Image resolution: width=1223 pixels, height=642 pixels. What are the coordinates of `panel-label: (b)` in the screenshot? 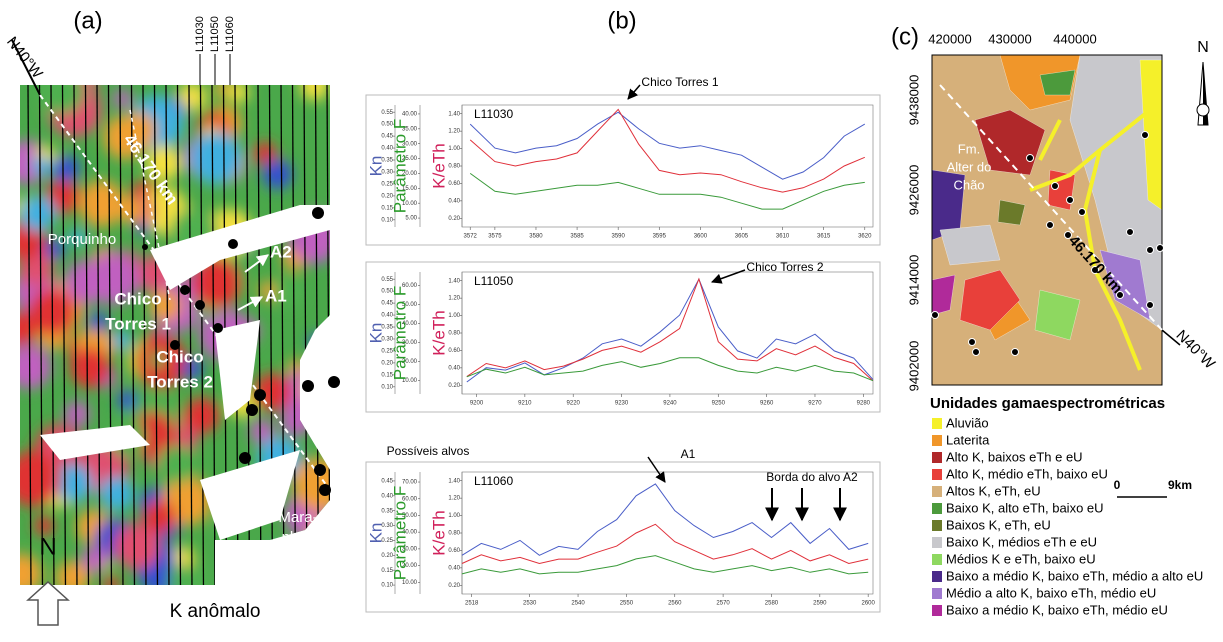 It's located at (621, 20).